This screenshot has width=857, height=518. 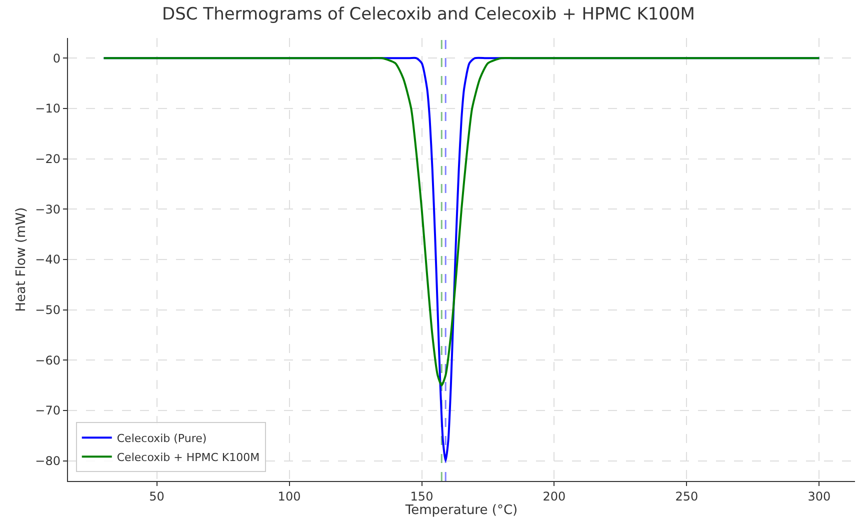 What do you see at coordinates (156, 497) in the screenshot?
I see `x-tick-label: 50` at bounding box center [156, 497].